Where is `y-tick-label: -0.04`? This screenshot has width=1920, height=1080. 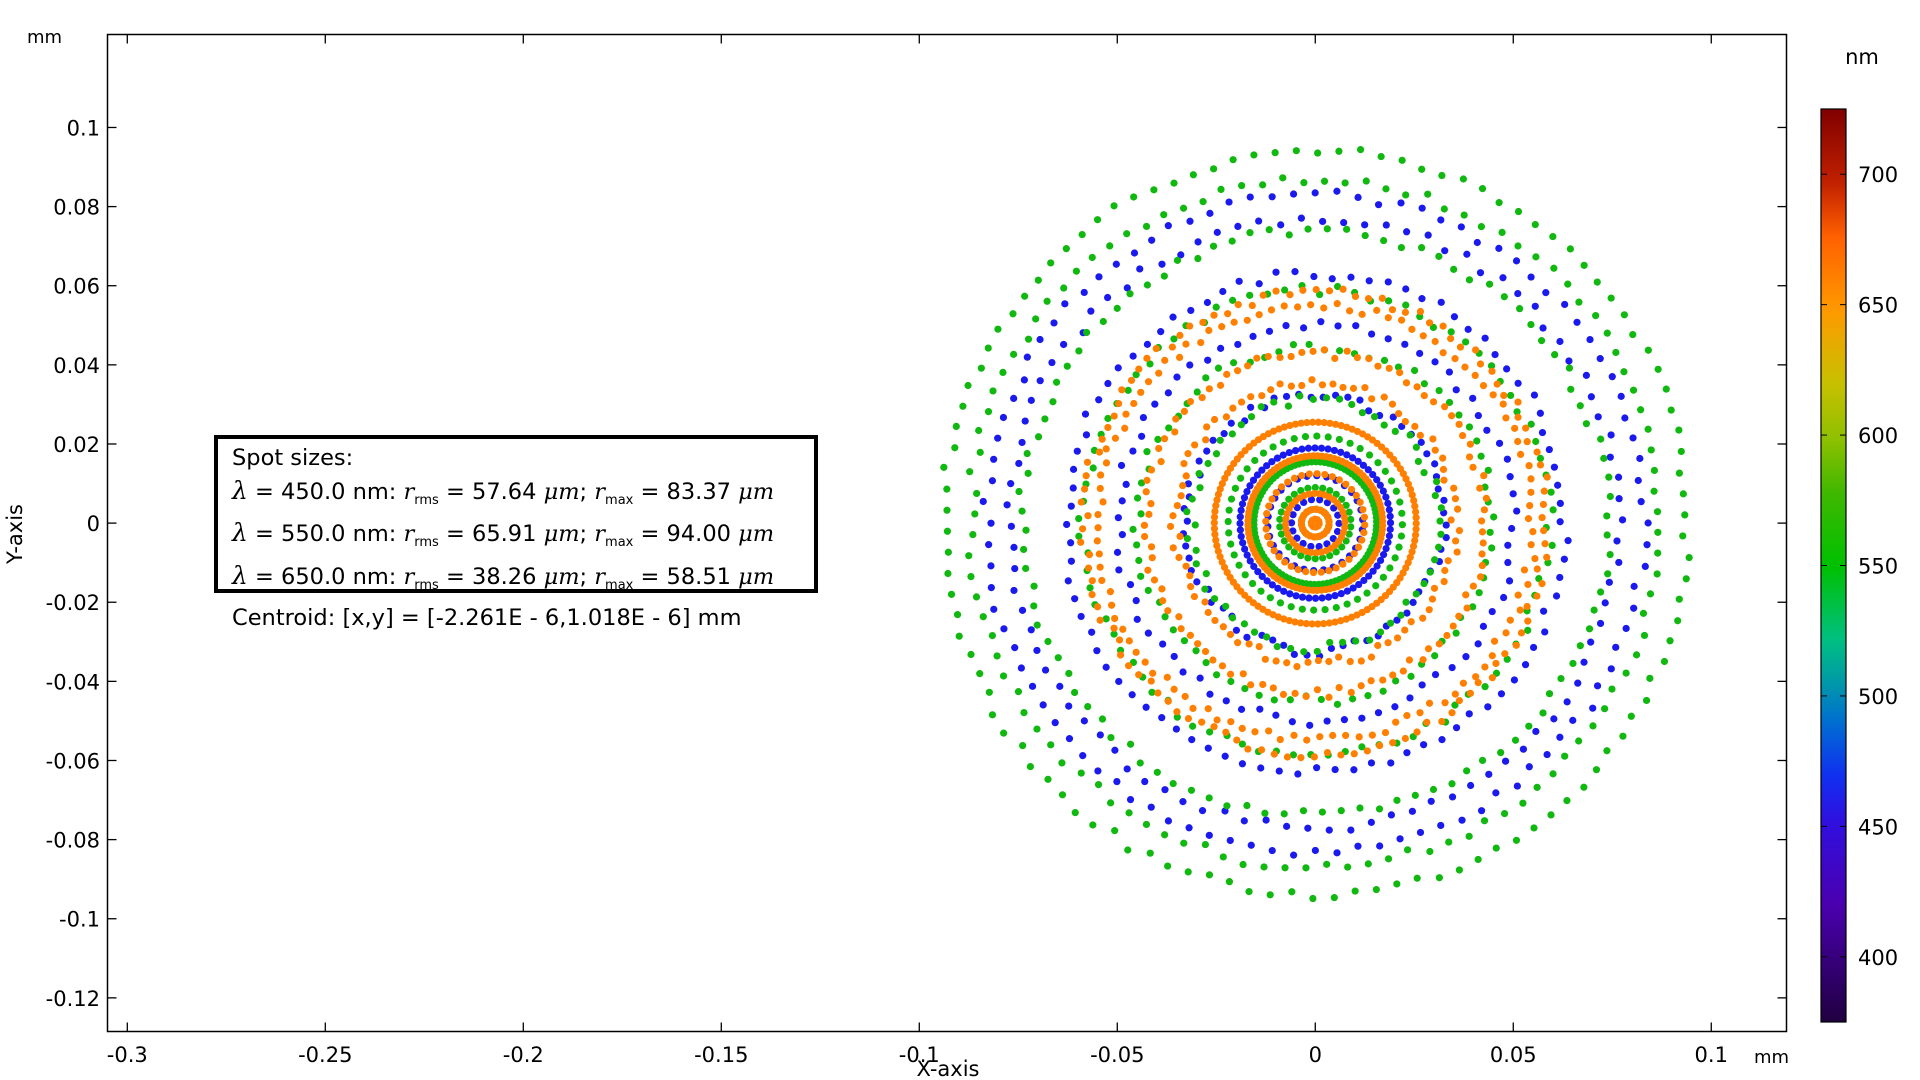
y-tick-label: -0.04 is located at coordinates (73, 682).